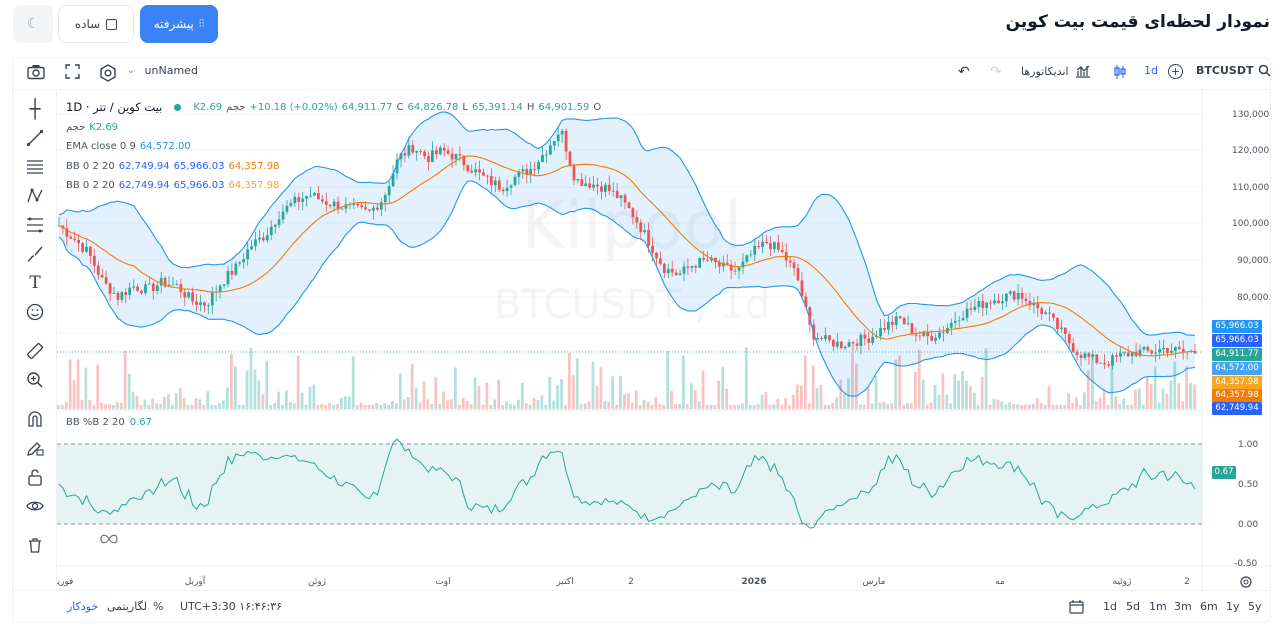 The width and height of the screenshot is (1280, 627). Describe the element at coordinates (36, 72) in the screenshot. I see `screenshot-button` at that location.